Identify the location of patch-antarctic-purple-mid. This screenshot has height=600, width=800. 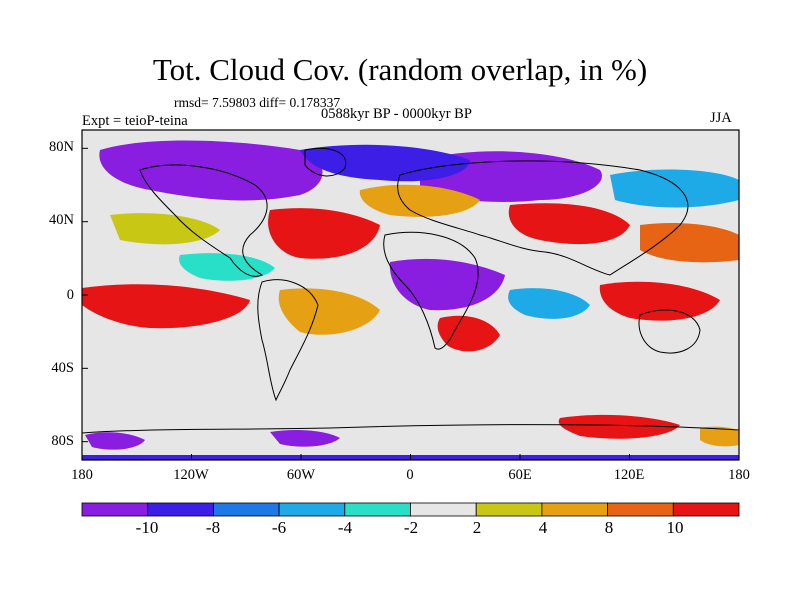
(305, 438).